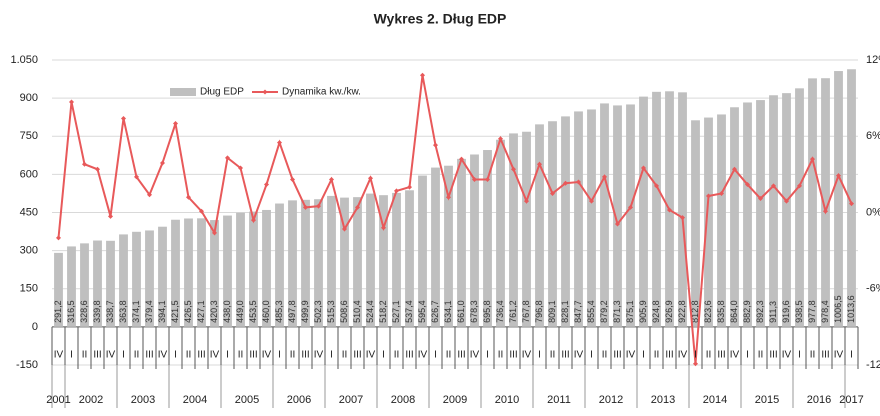 Image resolution: width=880 pixels, height=416 pixels. I want to click on value-label: 879,2, so click(604, 311).